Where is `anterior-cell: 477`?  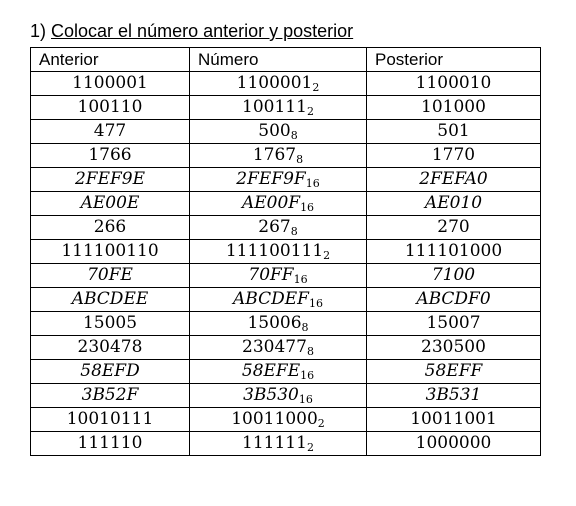 anterior-cell: 477 is located at coordinates (110, 131).